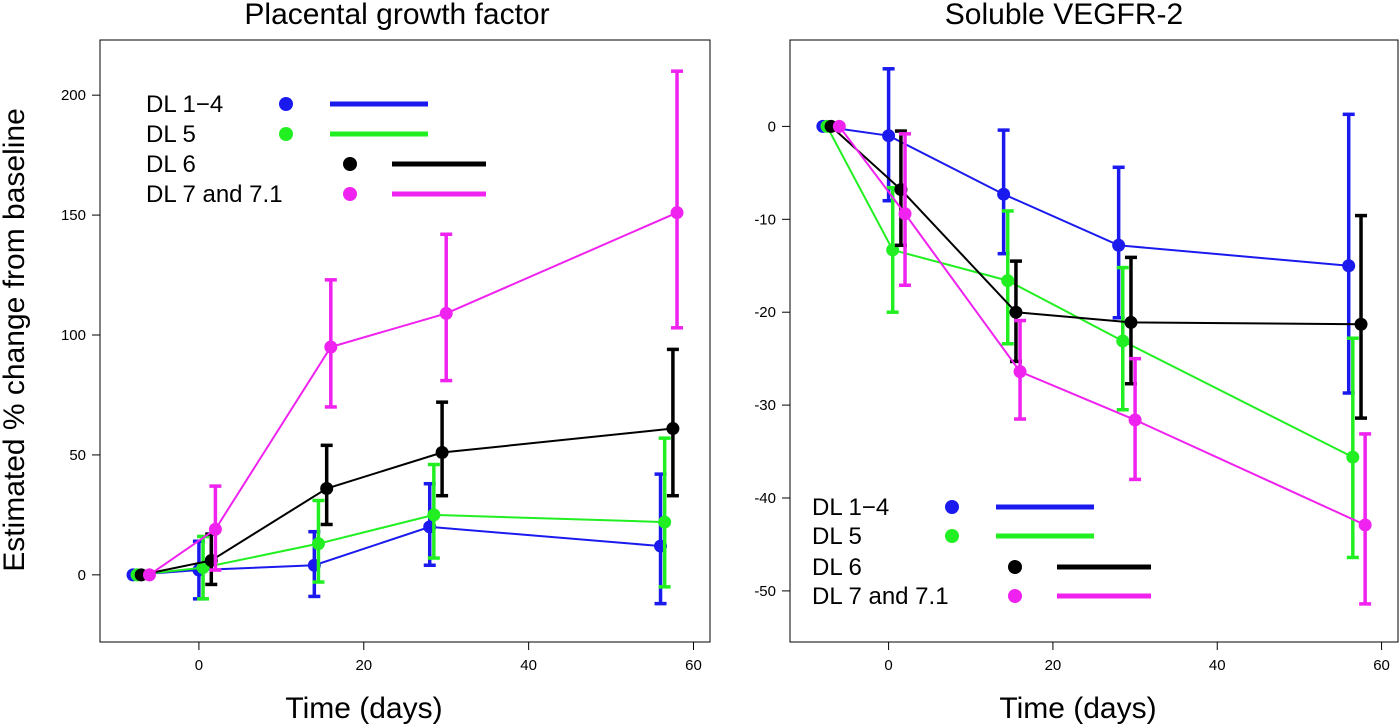 The height and width of the screenshot is (726, 1400). I want to click on left-y-tick-label: 100, so click(73, 335).